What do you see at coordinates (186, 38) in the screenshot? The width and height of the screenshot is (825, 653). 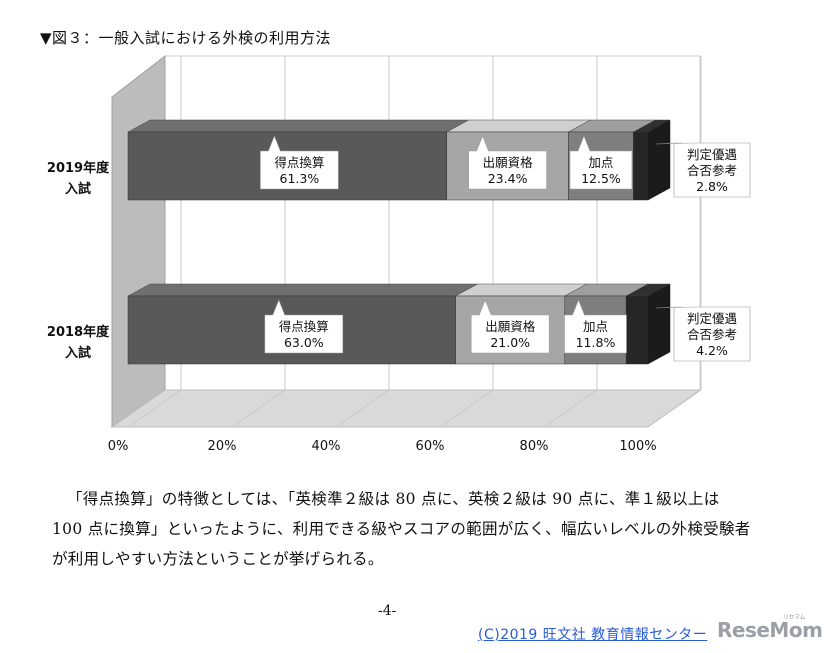 I see `figure-caption: ▼図３：一般入試における外検の利用方法` at bounding box center [186, 38].